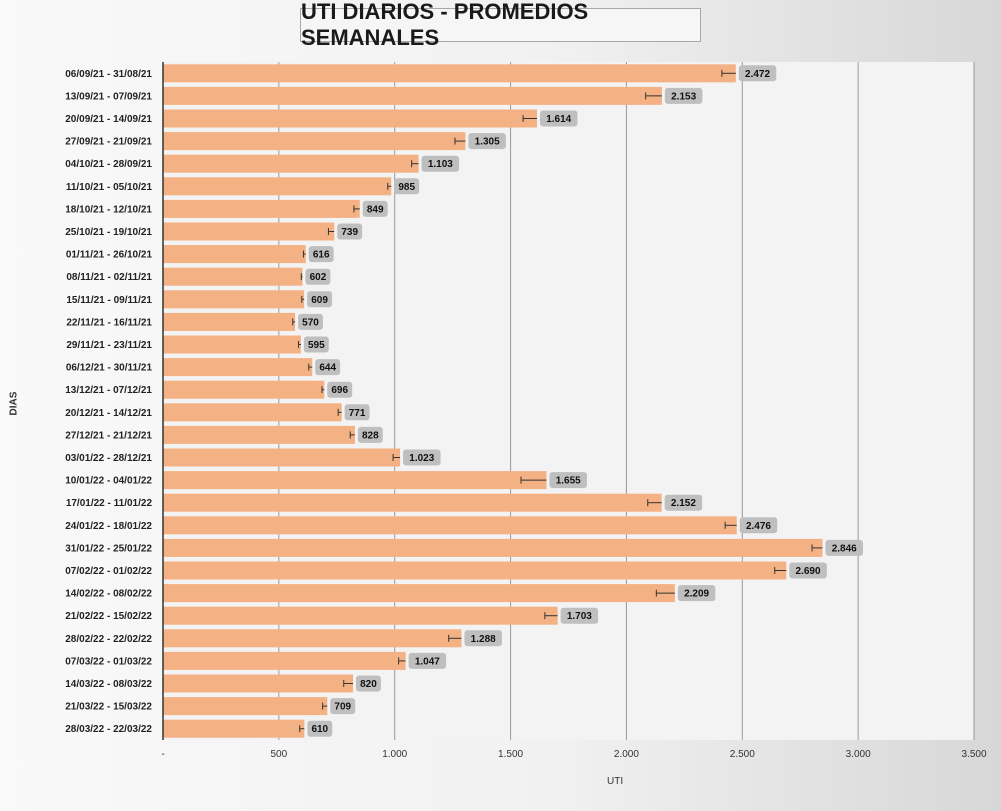 This screenshot has width=1001, height=811. Describe the element at coordinates (108, 729) in the screenshot. I see `category-label: 28/03/22 - 22/03/22` at that location.